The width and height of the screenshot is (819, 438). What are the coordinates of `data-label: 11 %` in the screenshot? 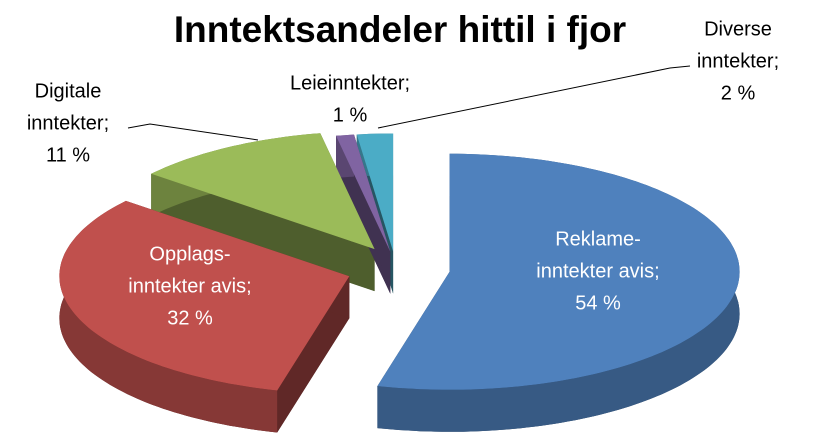 It's located at (68, 155).